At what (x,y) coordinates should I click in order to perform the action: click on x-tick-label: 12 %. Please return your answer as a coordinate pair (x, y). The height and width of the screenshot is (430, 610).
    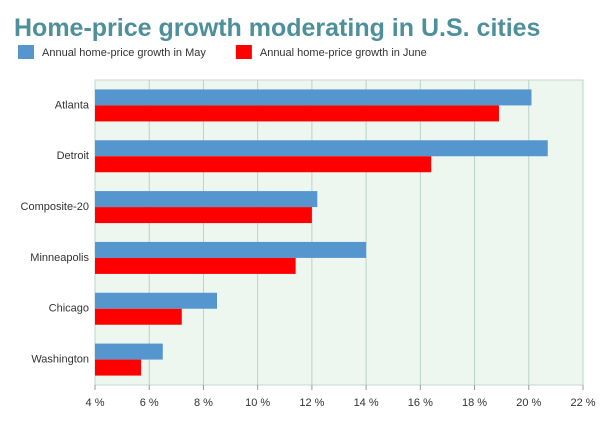
    Looking at the image, I should click on (311, 403).